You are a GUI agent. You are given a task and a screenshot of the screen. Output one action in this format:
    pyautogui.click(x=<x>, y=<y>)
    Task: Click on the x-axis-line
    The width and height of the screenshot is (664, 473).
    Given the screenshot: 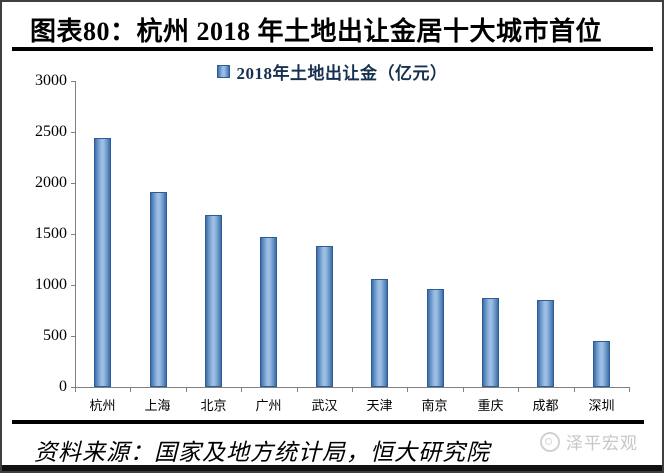 What is the action you would take?
    pyautogui.click(x=352, y=387)
    